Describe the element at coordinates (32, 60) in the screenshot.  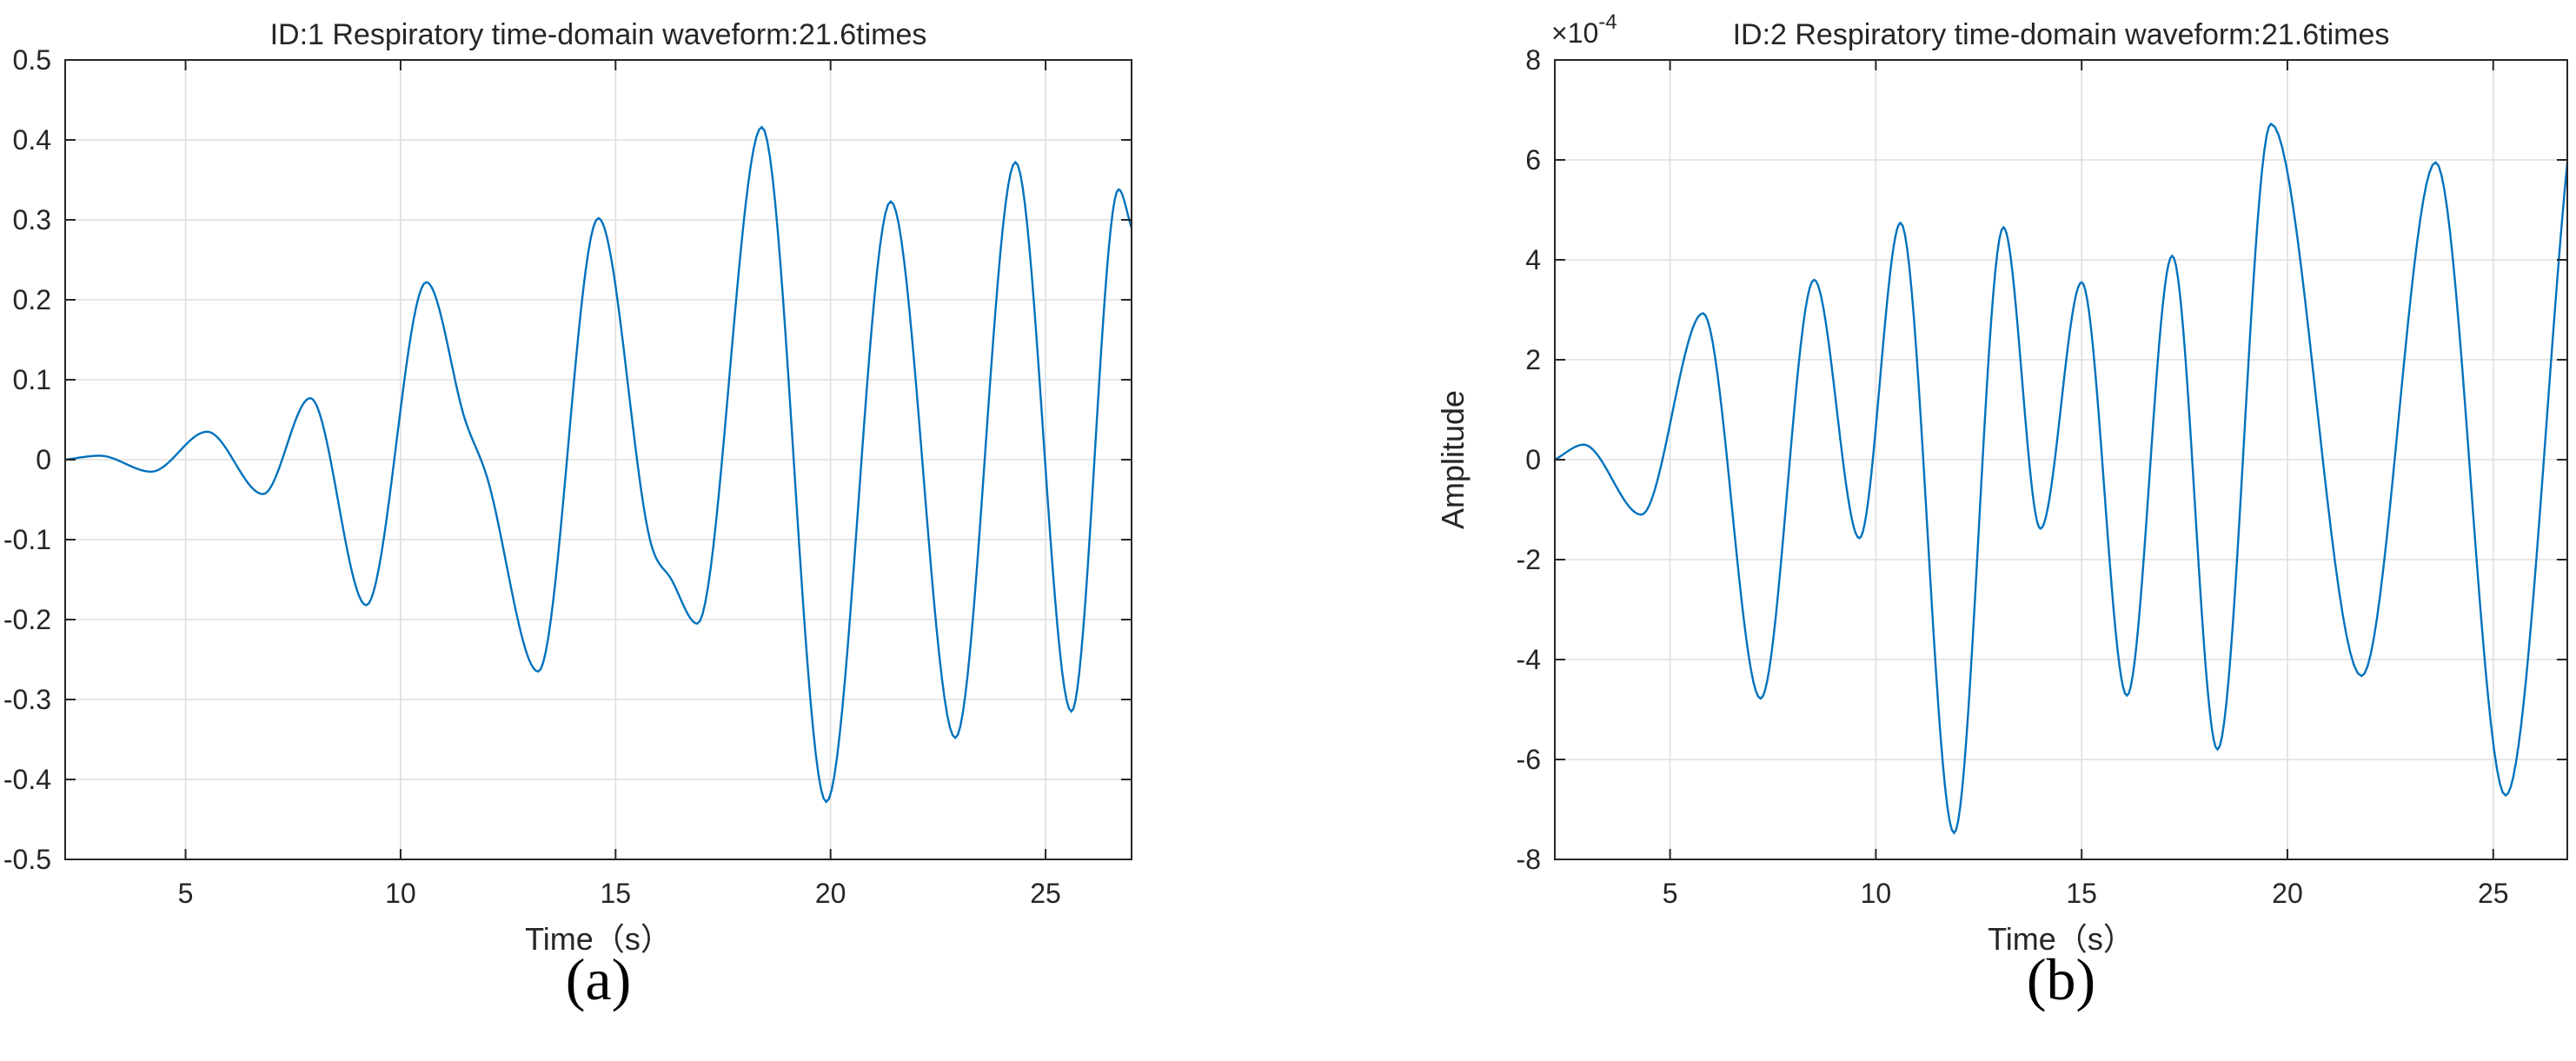
I see `y-tick-label: 0.5` at that location.